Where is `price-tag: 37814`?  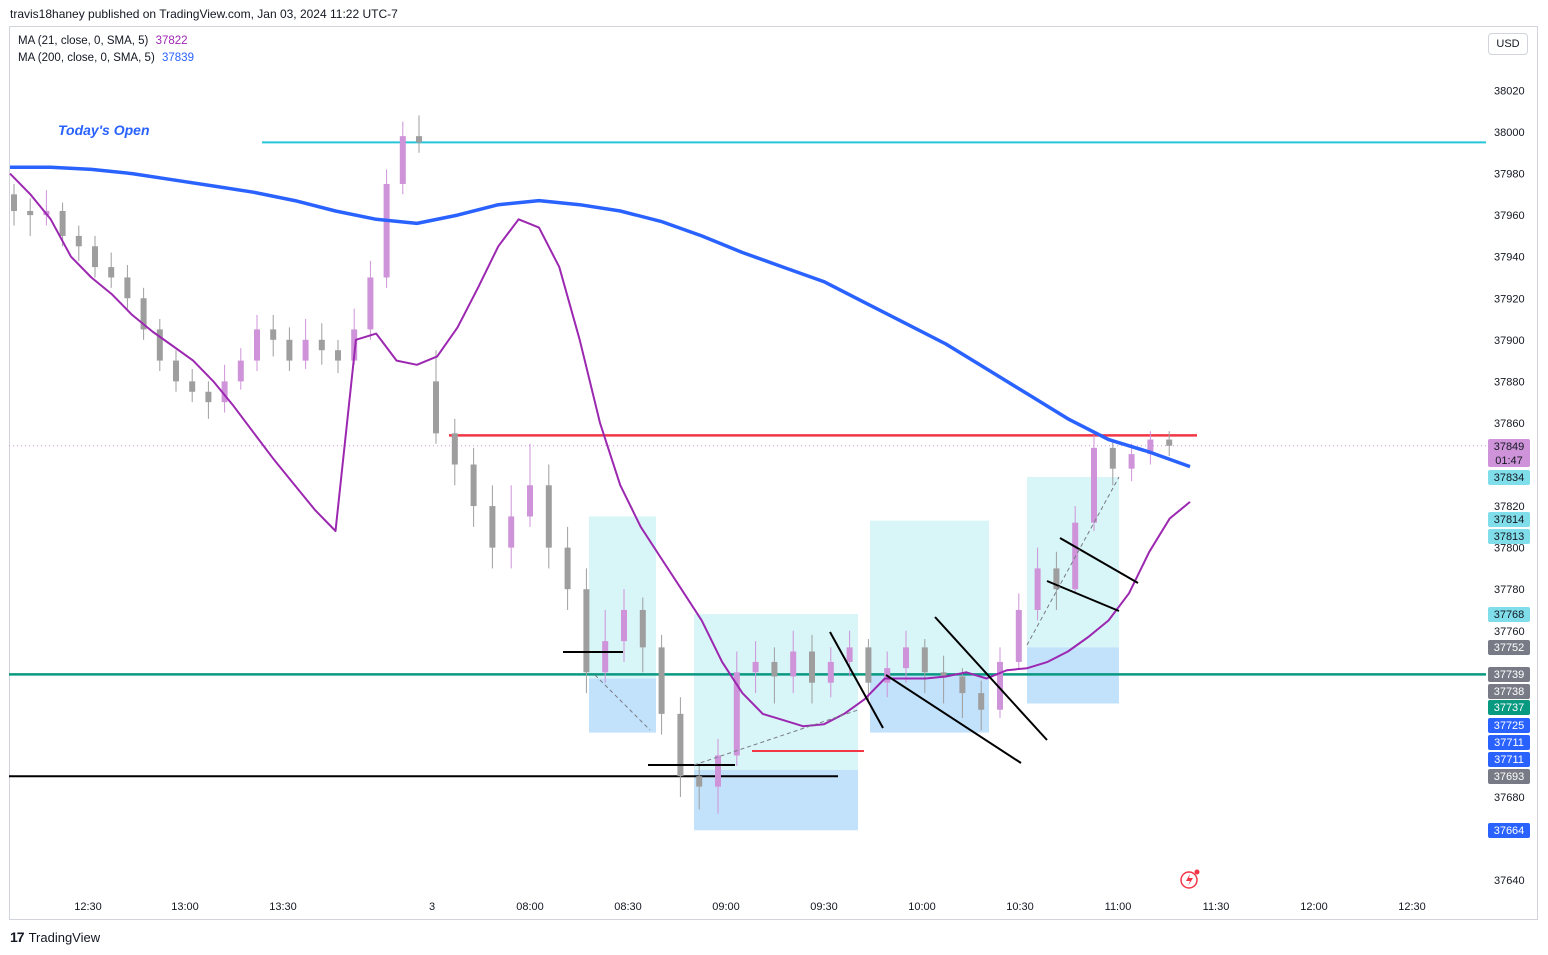 price-tag: 37814 is located at coordinates (1509, 519).